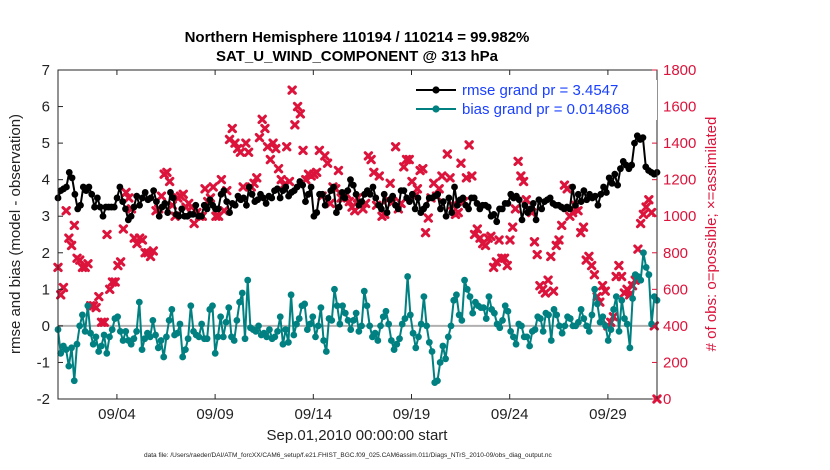  What do you see at coordinates (679, 70) in the screenshot?
I see `right-tick-label: 1800` at bounding box center [679, 70].